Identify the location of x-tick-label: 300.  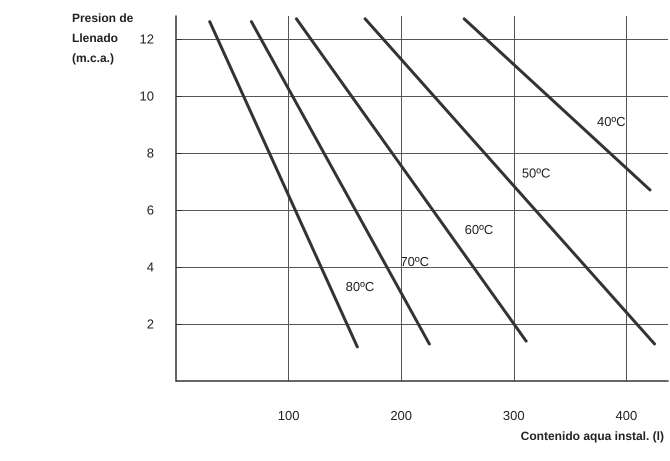
(513, 415).